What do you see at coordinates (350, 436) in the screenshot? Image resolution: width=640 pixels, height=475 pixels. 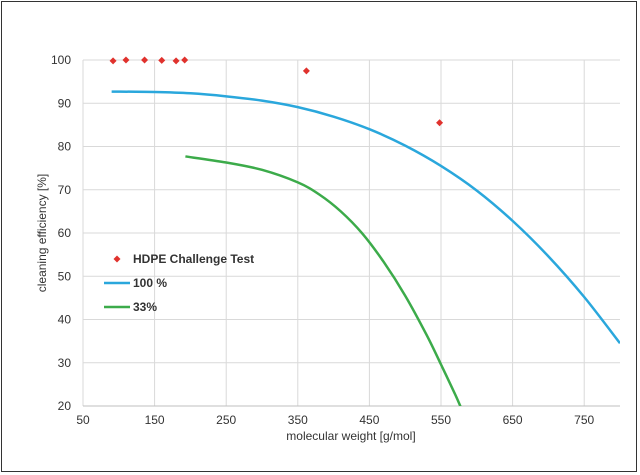 I see `x-axis-label: molecular weight [g/mol]` at bounding box center [350, 436].